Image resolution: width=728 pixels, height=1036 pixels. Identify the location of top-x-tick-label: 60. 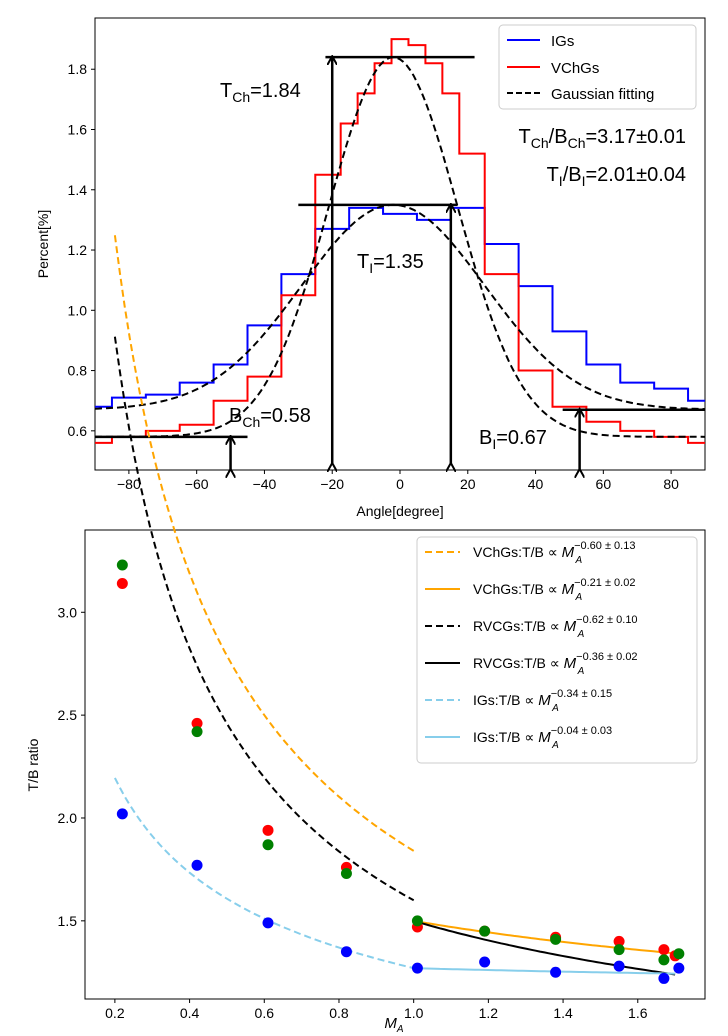
(604, 484).